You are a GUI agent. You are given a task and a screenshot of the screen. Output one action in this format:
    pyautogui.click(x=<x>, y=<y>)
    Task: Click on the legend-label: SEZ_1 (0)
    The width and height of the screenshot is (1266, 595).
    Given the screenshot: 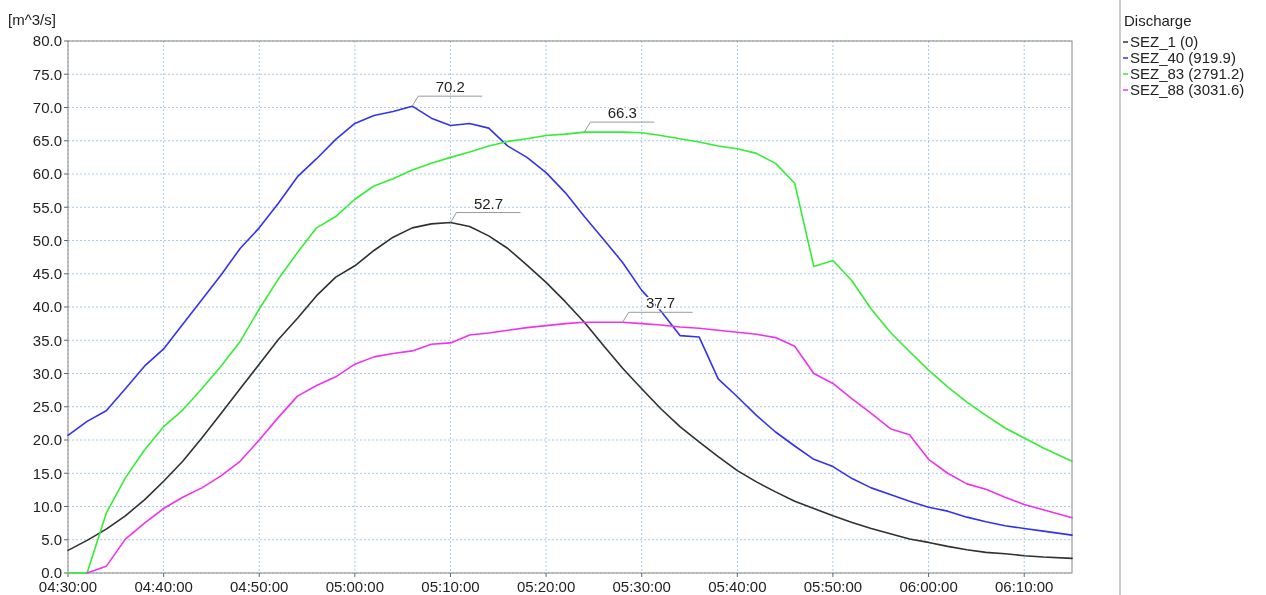 What is the action you would take?
    pyautogui.click(x=1164, y=42)
    